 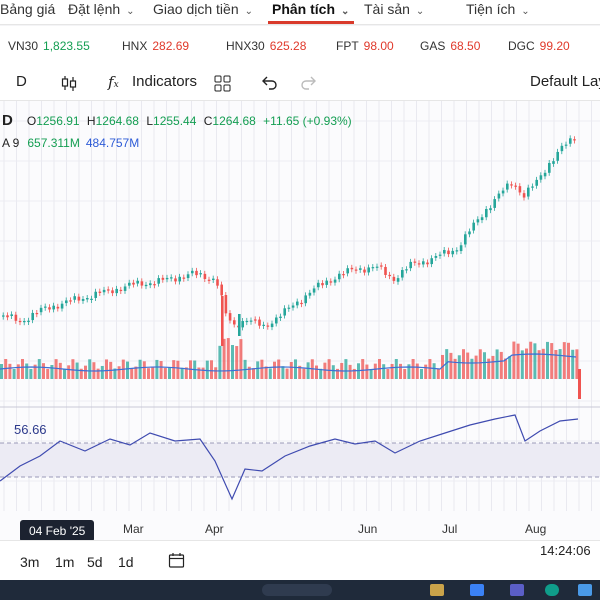 I want to click on taskbar-search-icon, so click(x=297, y=590).